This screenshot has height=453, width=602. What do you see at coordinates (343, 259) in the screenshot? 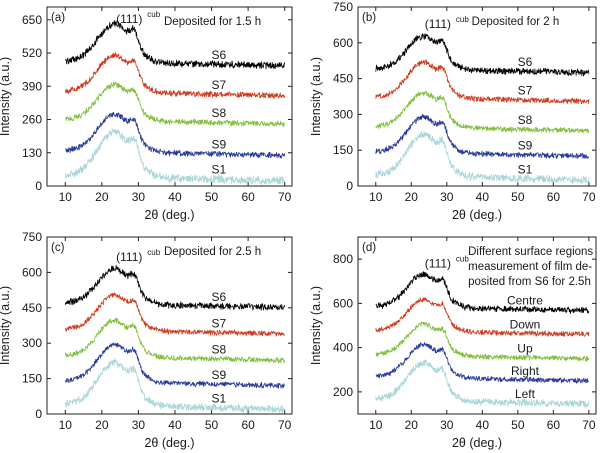
I see `y-tick-label: 800` at bounding box center [343, 259].